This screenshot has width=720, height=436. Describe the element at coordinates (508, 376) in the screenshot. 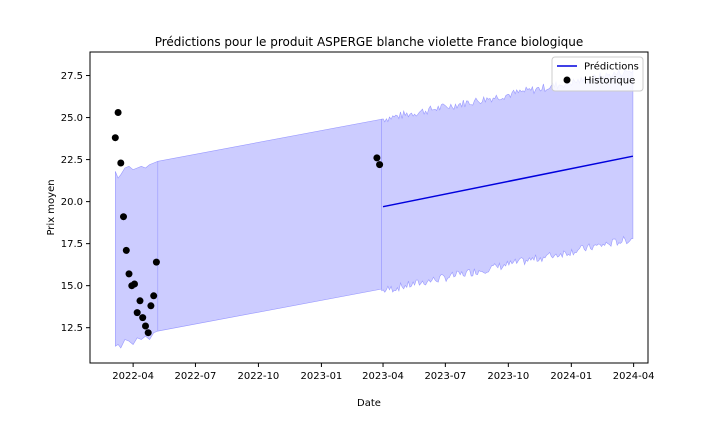

I see `x-tick-label: 2023-10` at that location.